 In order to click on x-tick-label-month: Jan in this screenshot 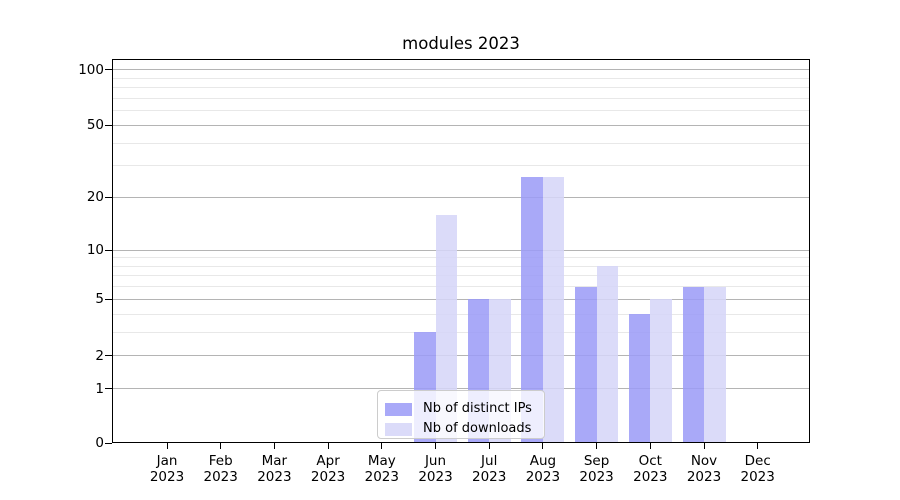, I will do `click(167, 461)`.